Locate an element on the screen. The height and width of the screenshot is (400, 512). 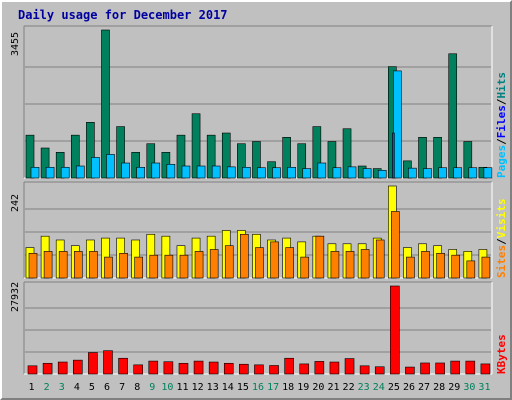
legend-entry: Files is located at coordinates (501, 121).